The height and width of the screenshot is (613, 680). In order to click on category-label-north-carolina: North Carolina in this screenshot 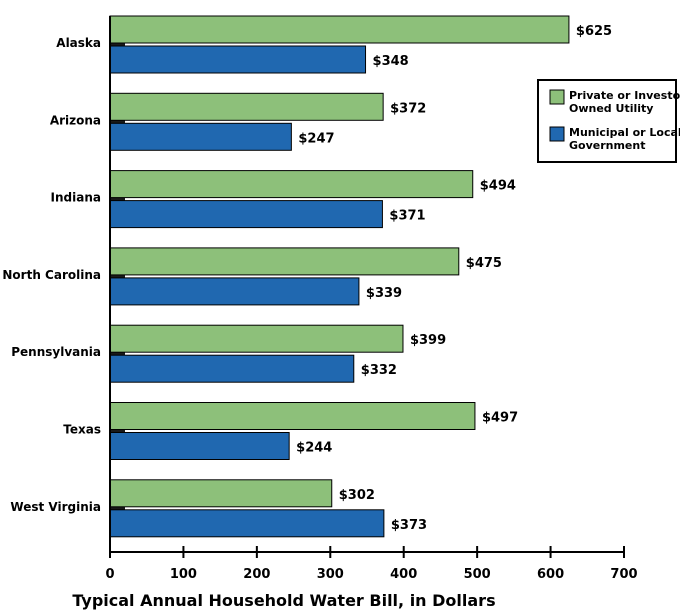, I will do `click(51, 275)`.